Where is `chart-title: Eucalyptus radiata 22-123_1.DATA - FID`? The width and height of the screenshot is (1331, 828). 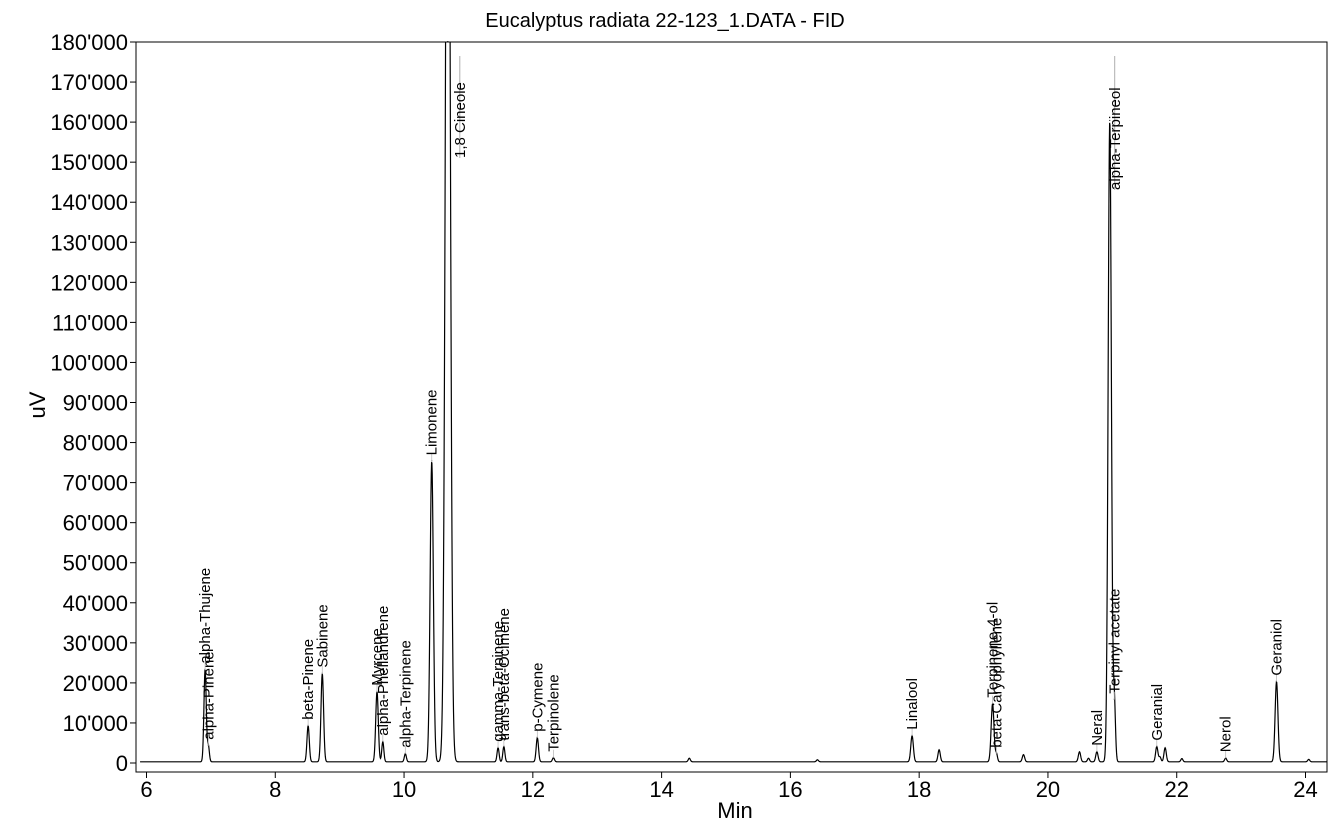
chart-title: Eucalyptus radiata 22-123_1.DATA - FID is located at coordinates (664, 21).